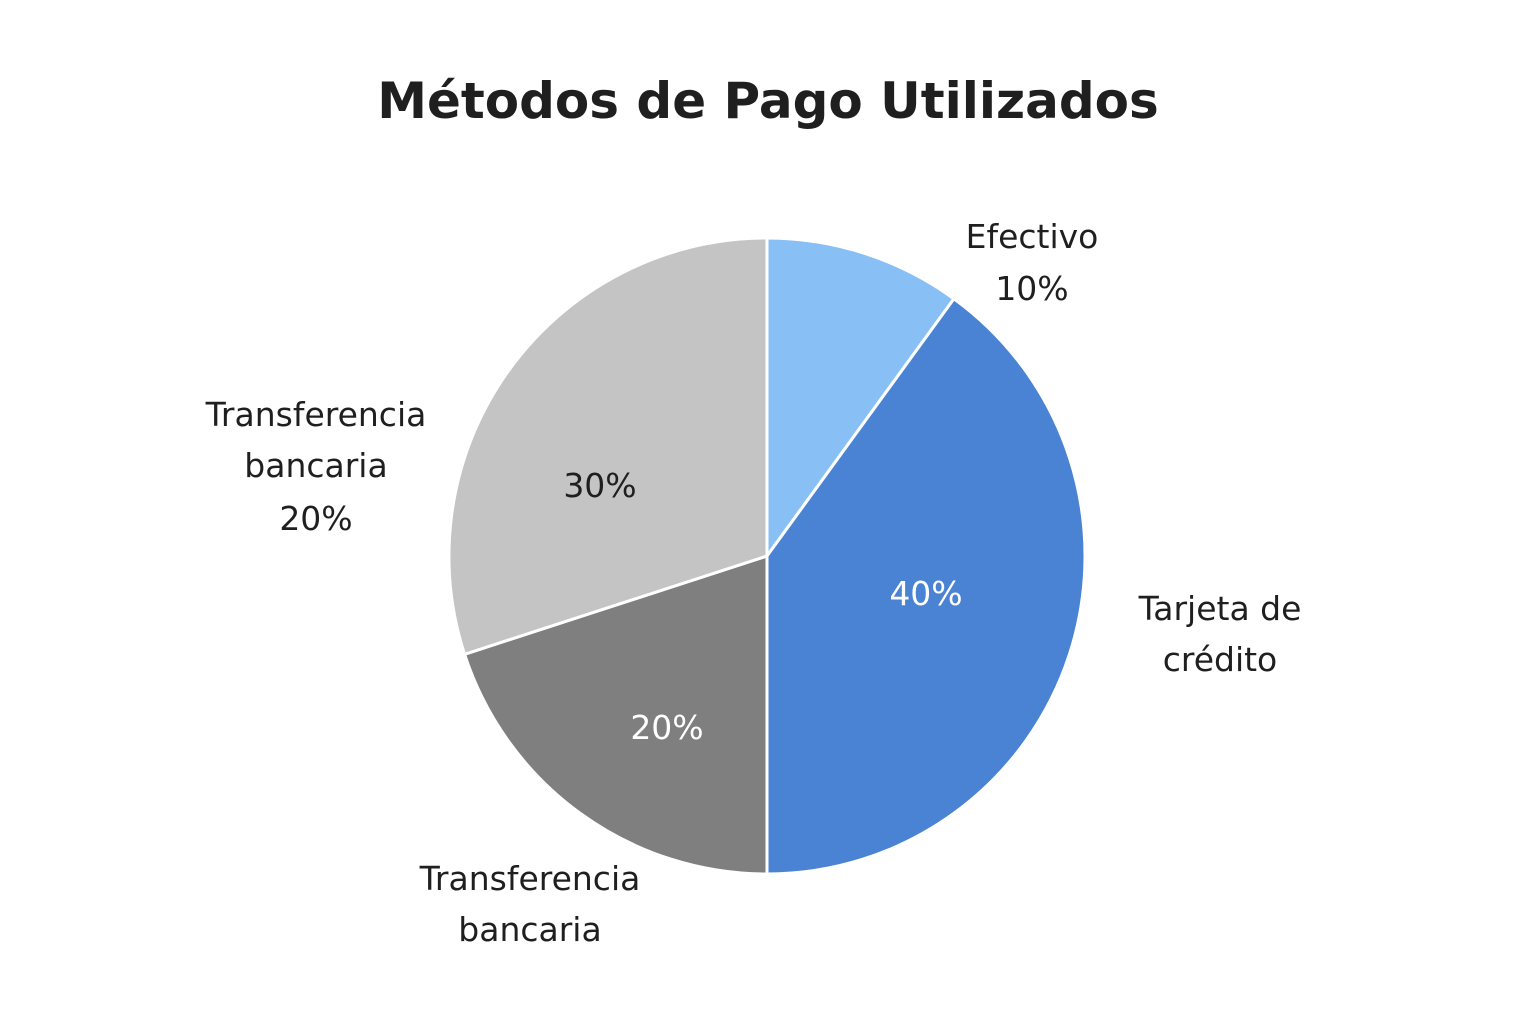 The height and width of the screenshot is (1024, 1536). What do you see at coordinates (1220, 608) in the screenshot?
I see `slice-label-2-line-1: Tarjeta de` at bounding box center [1220, 608].